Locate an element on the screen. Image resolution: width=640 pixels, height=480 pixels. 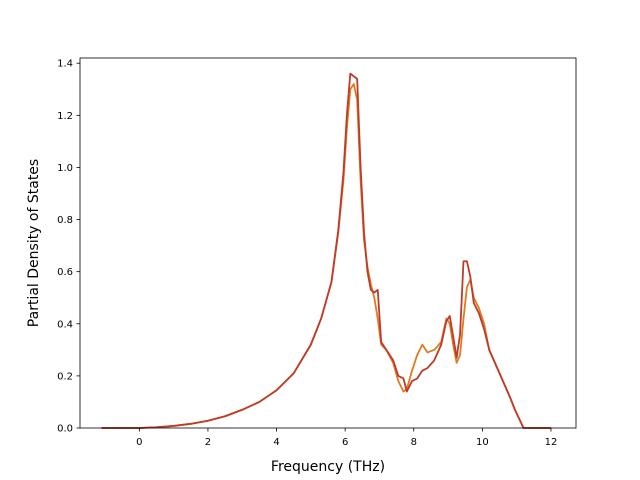
x-tick-label: 0 is located at coordinates (139, 442).